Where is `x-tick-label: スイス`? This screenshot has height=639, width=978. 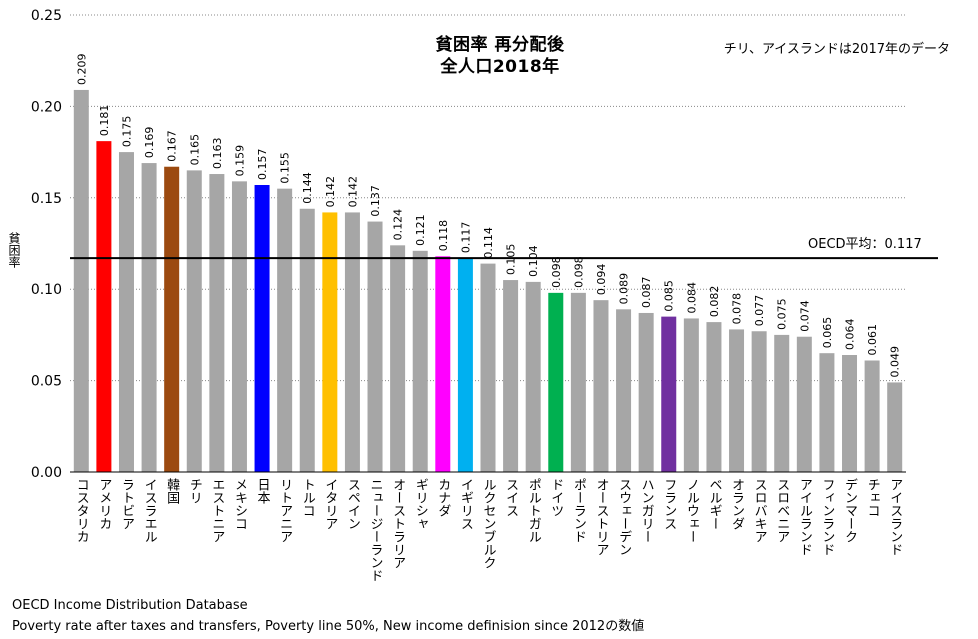
x-tick-label: スイス is located at coordinates (510, 497).